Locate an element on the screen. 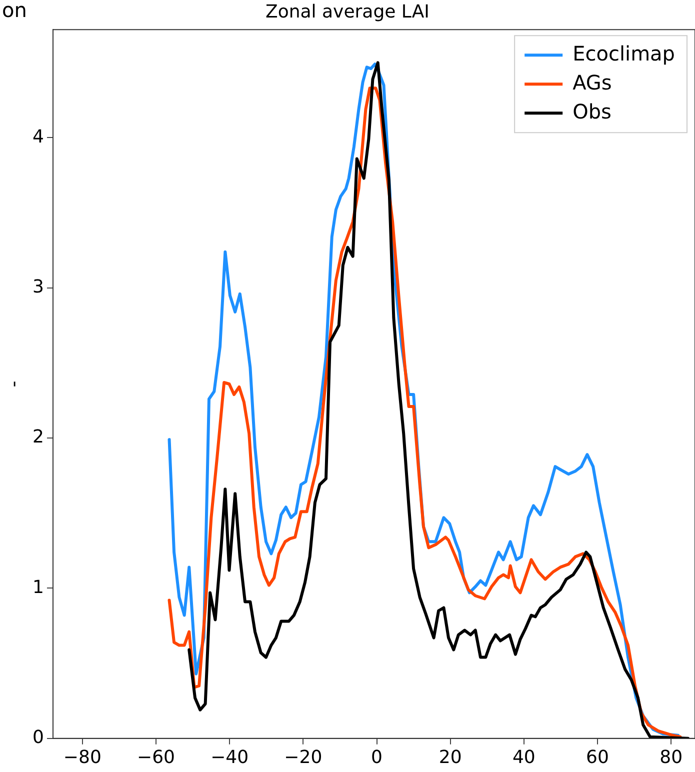 The height and width of the screenshot is (772, 695). legend-label: Obs is located at coordinates (592, 111).